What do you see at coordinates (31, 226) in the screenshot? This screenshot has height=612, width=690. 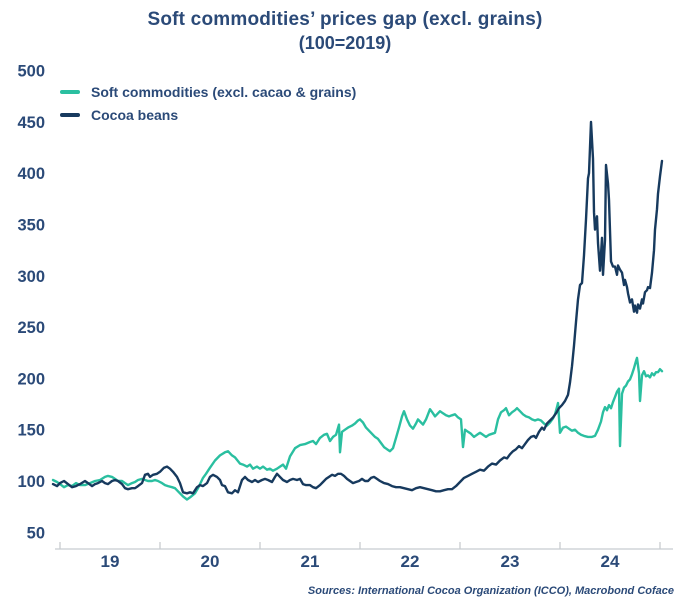 I see `y-axis-label: 350` at bounding box center [31, 226].